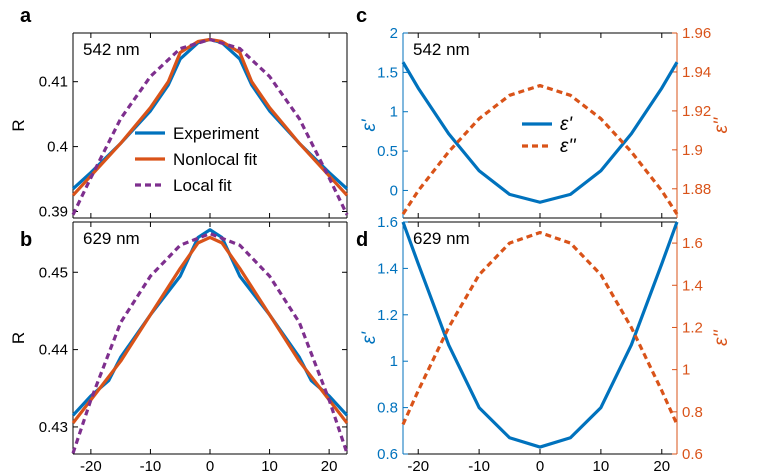 This screenshot has width=770, height=474. I want to click on series-line-eps_imag, so click(540, 150).